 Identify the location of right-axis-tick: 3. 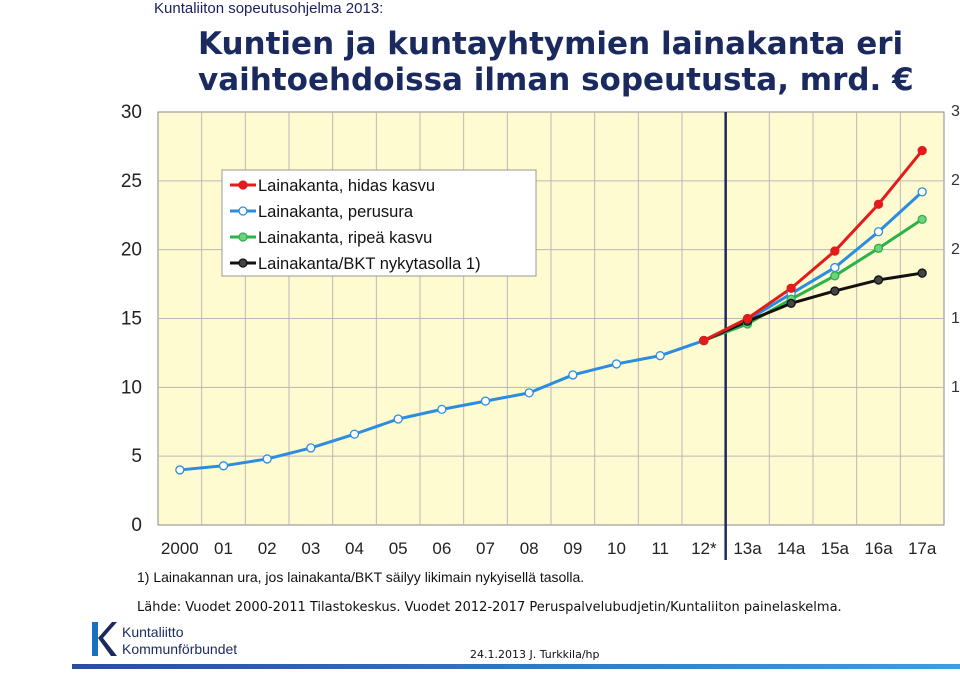
(955, 111).